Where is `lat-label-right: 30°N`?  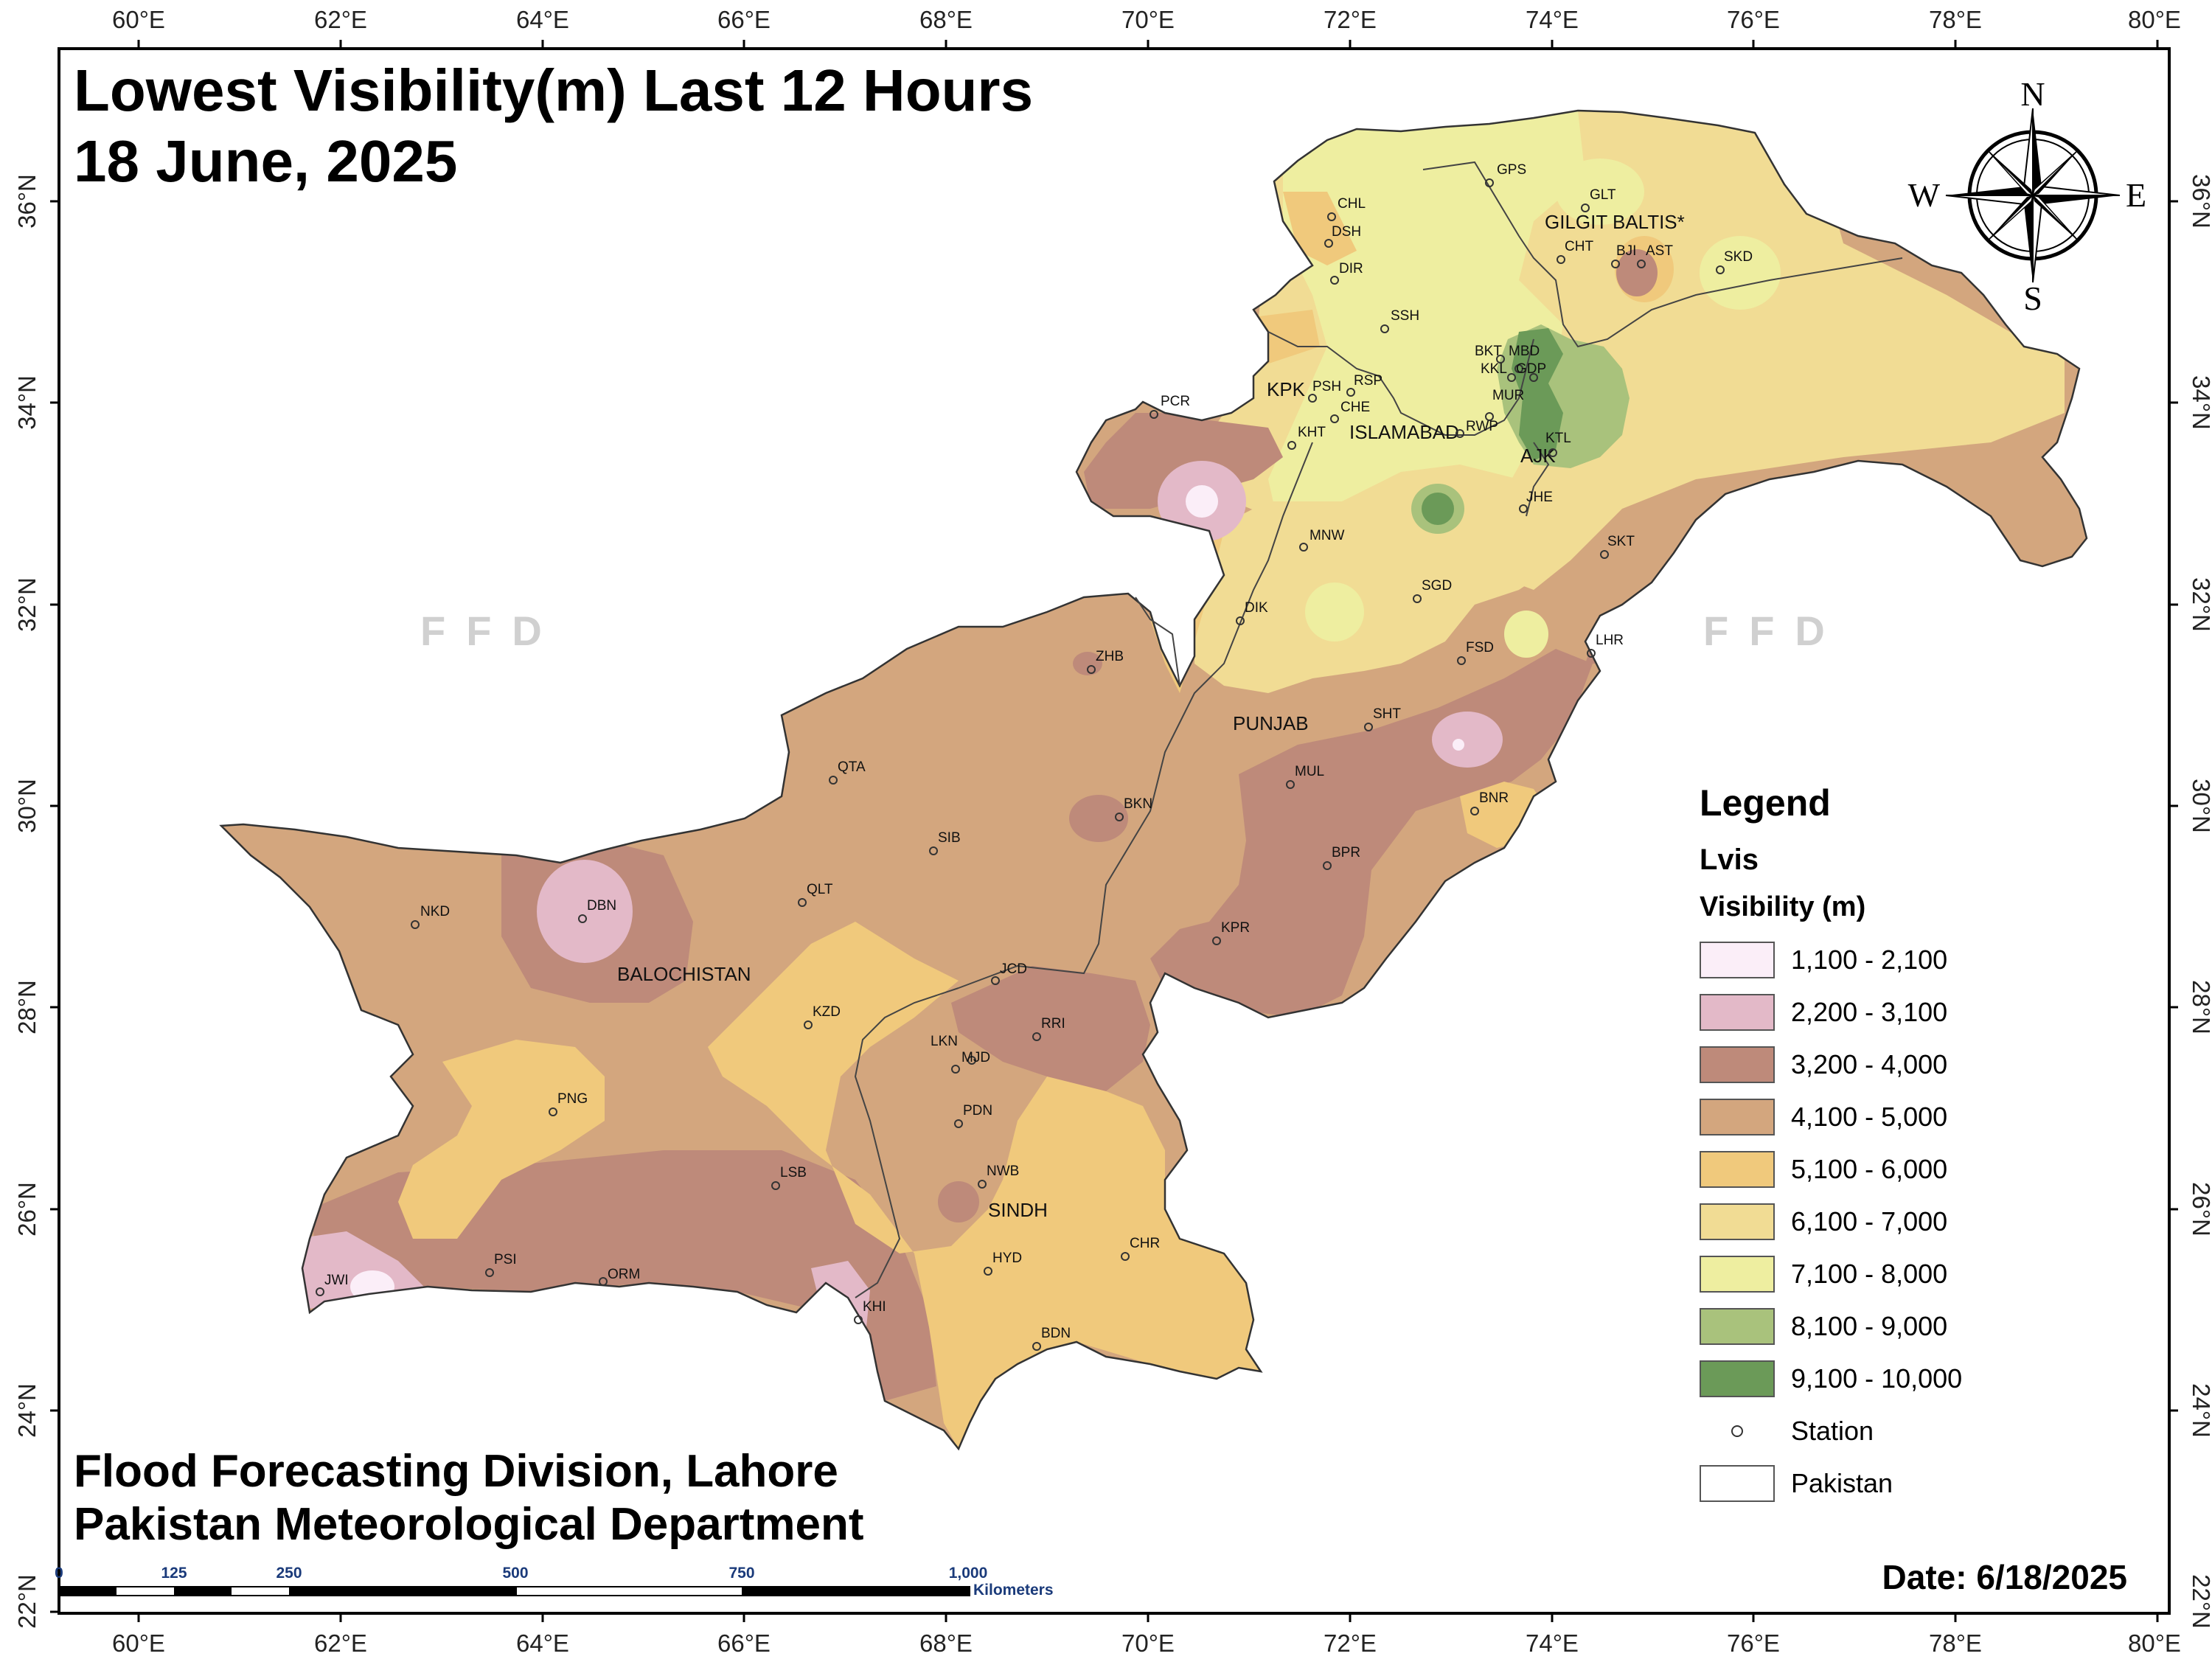
lat-label-right: 30°N is located at coordinates (2200, 806).